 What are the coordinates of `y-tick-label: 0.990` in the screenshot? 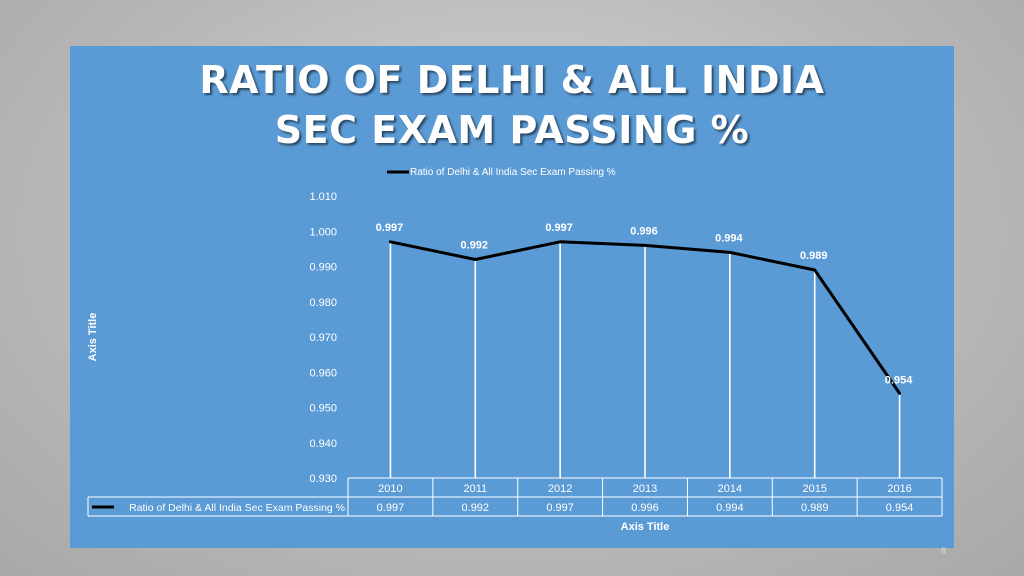 It's located at (323, 268).